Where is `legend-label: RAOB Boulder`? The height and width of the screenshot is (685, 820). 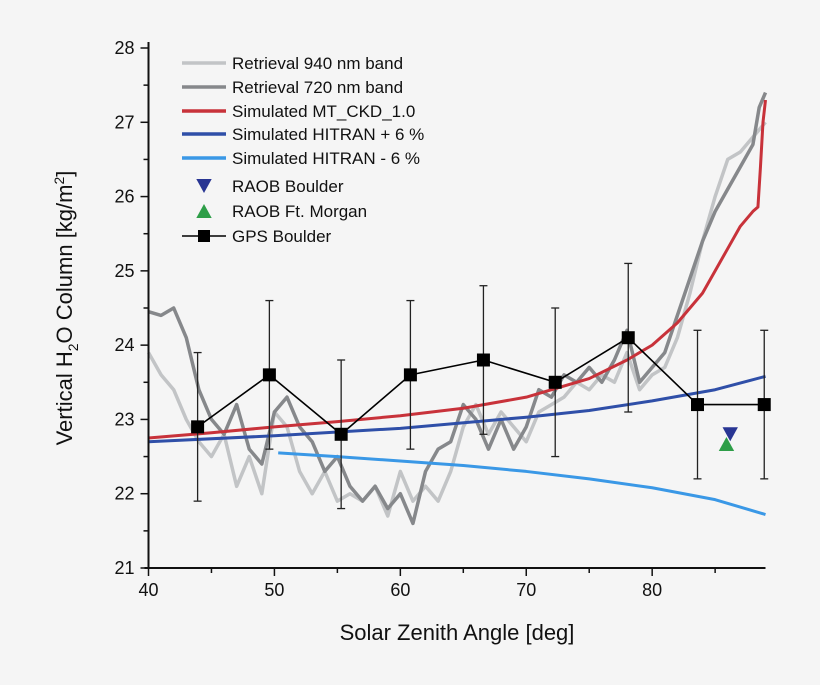 legend-label: RAOB Boulder is located at coordinates (288, 186).